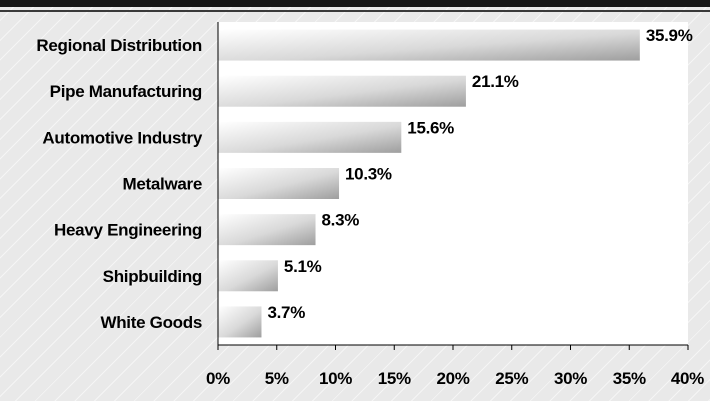 This screenshot has height=401, width=710. What do you see at coordinates (394, 378) in the screenshot?
I see `x-tick-label: 15%` at bounding box center [394, 378].